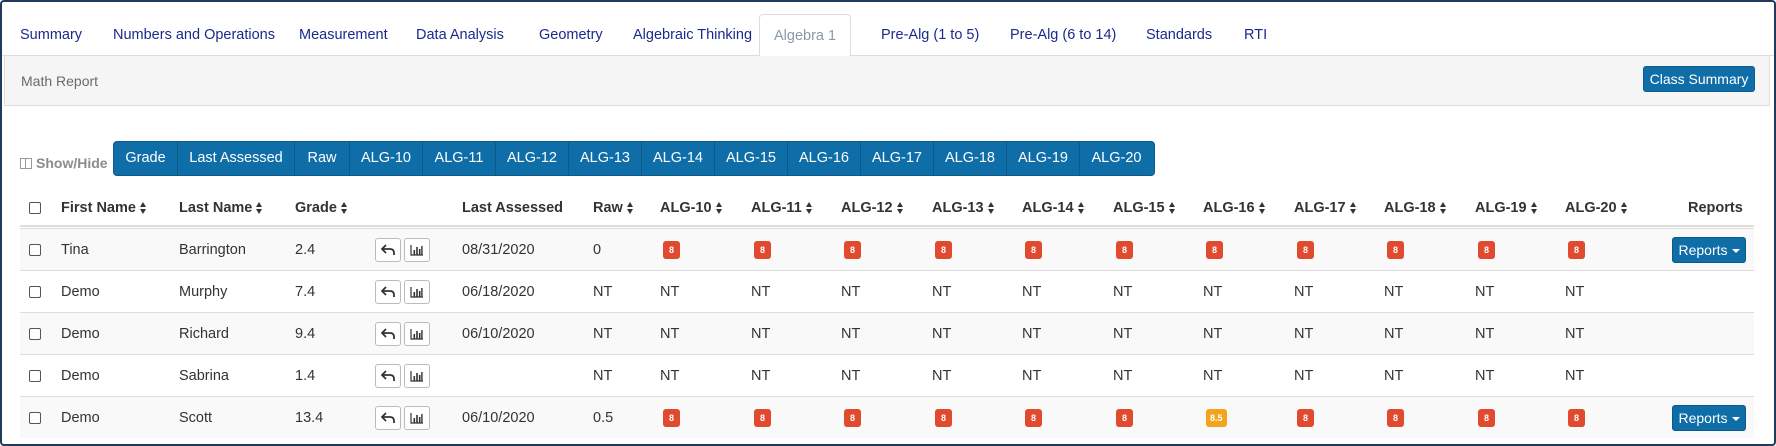 This screenshot has height=446, width=1776. What do you see at coordinates (1699, 79) in the screenshot?
I see `class-summary-button: Class Summary` at bounding box center [1699, 79].